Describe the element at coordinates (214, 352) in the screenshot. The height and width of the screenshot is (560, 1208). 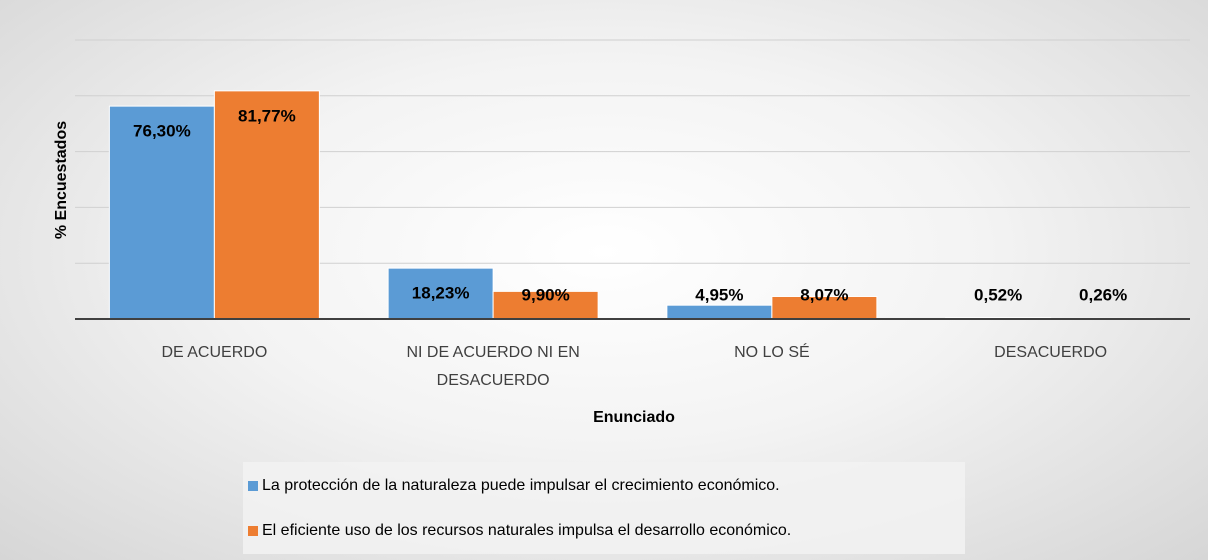
I see `x-tick-label: DE ACUERDO` at that location.